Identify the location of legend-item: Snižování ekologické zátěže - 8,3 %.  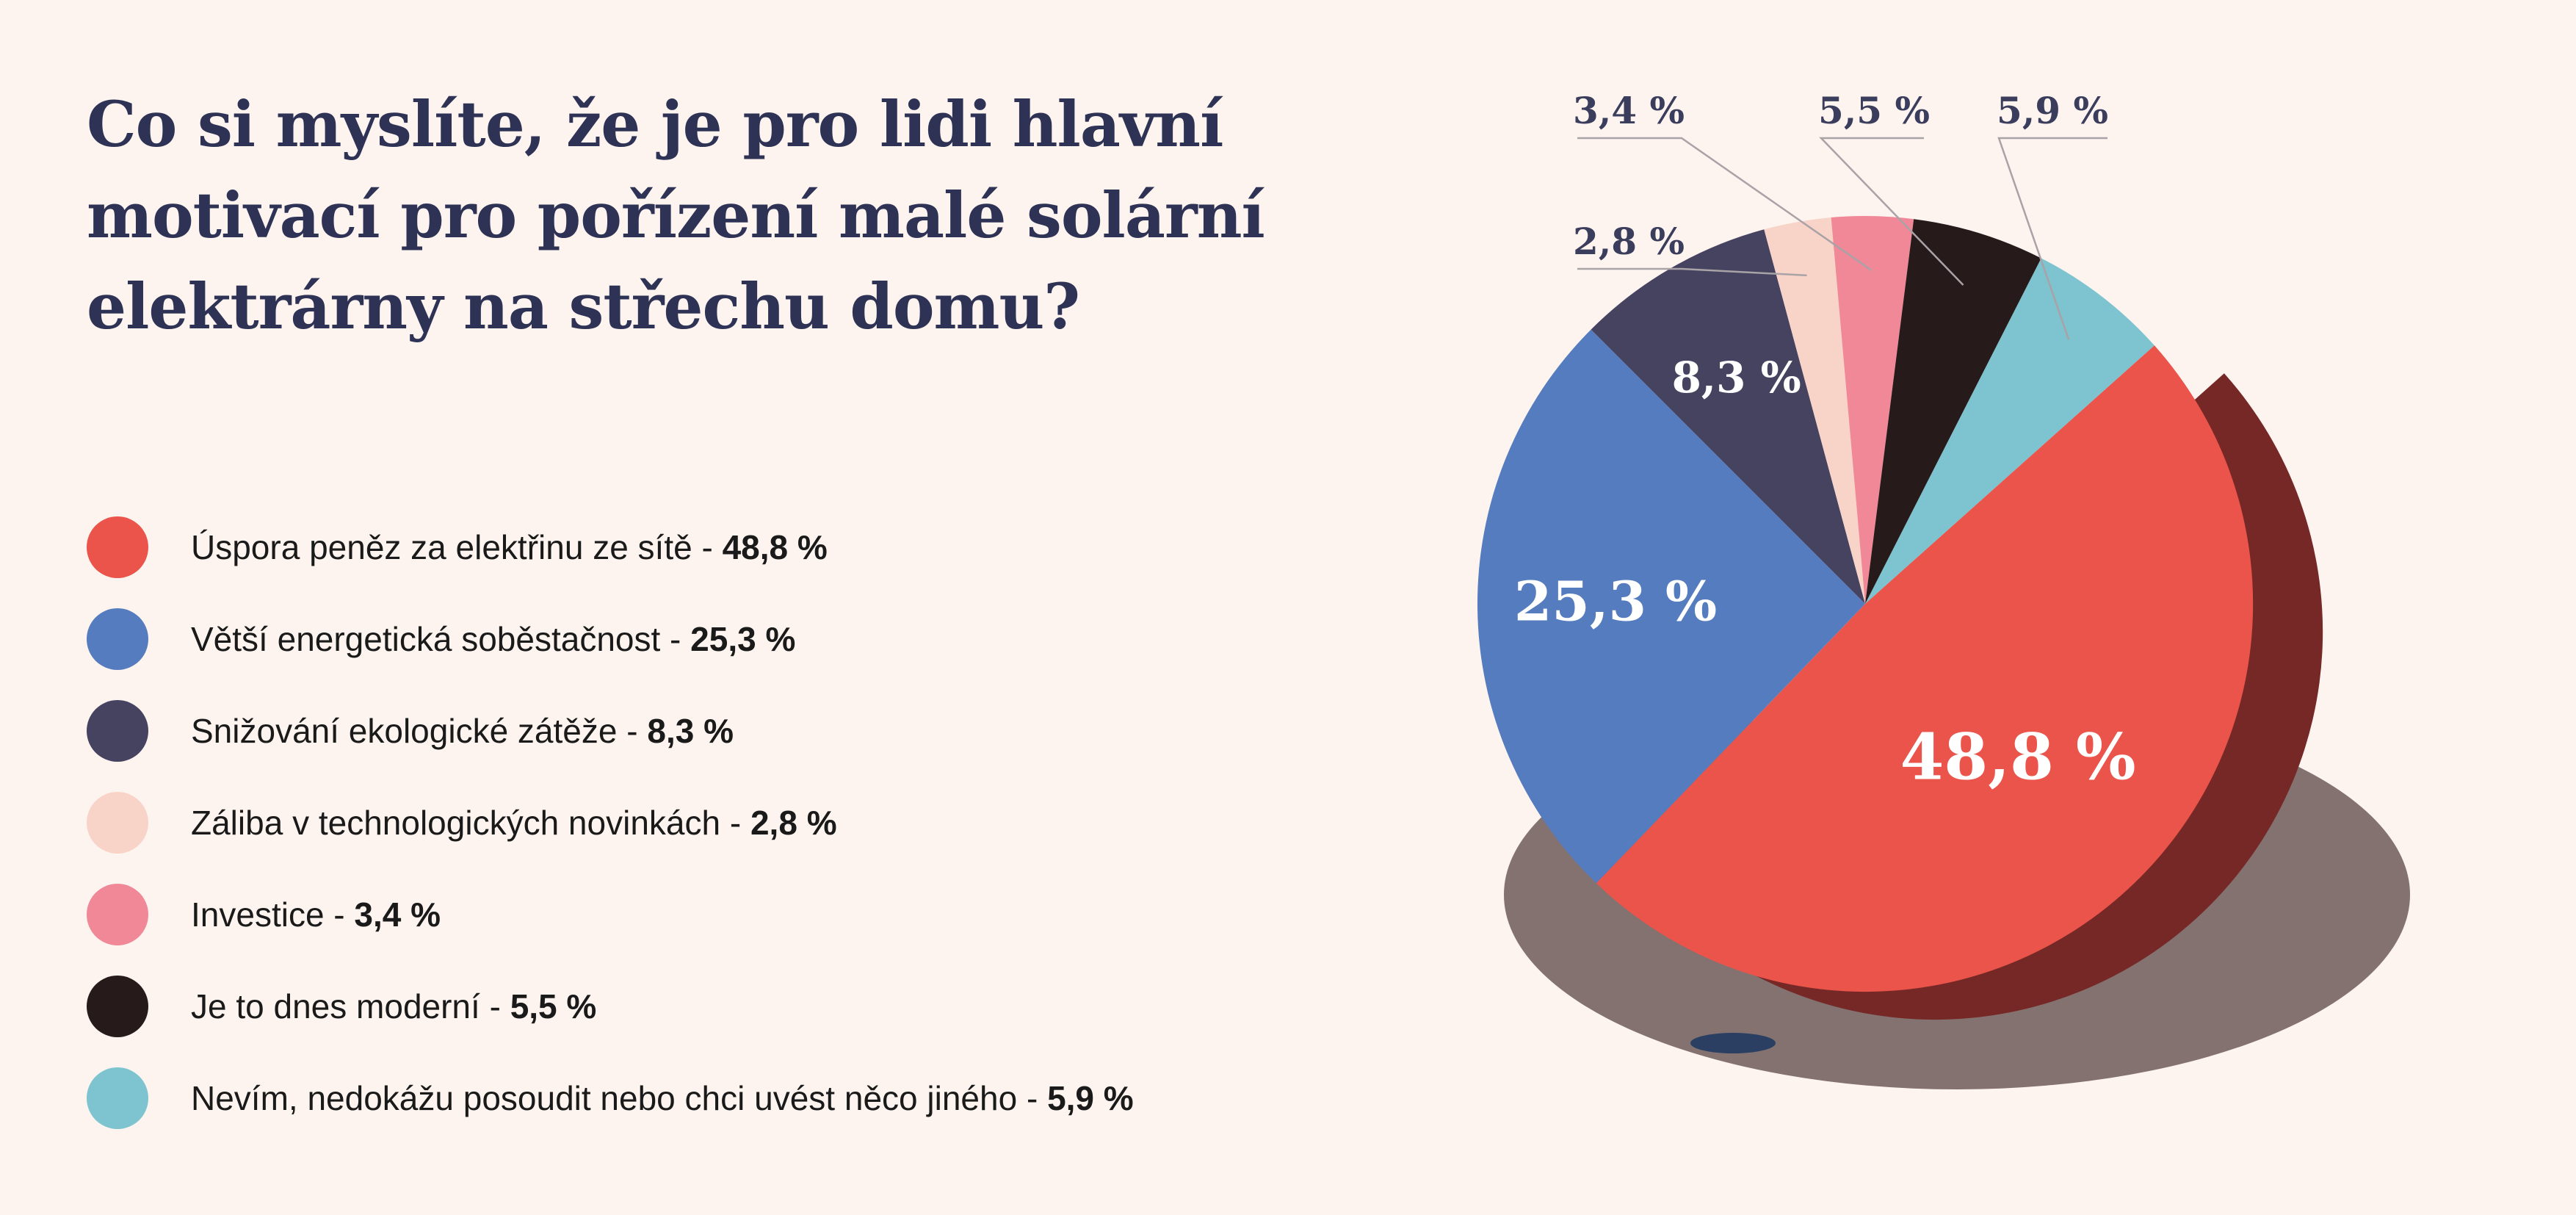
(610, 730).